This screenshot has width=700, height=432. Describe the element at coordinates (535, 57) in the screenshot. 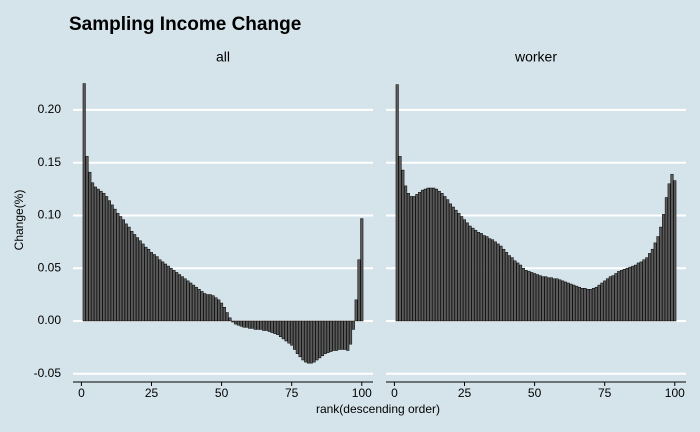

I see `facet-label: worker` at that location.